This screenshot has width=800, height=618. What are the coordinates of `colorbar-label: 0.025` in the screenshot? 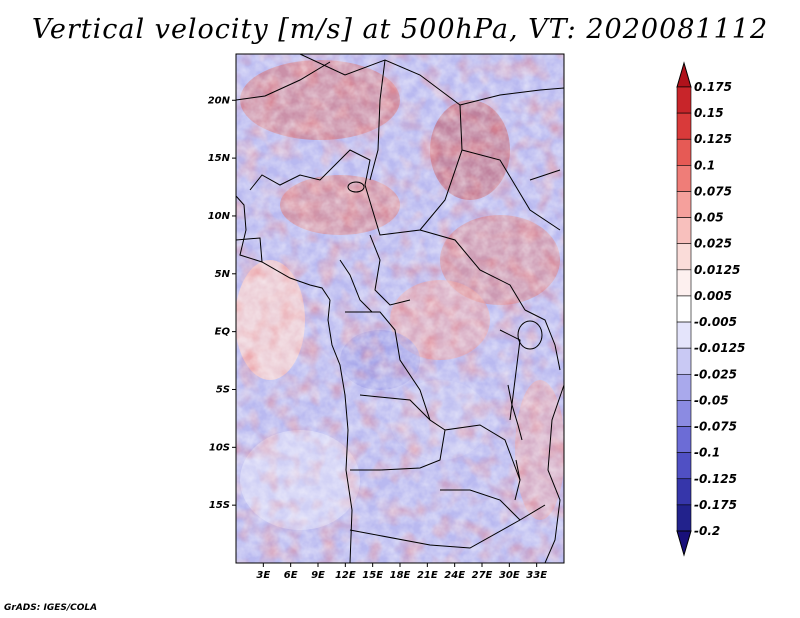 It's located at (713, 244).